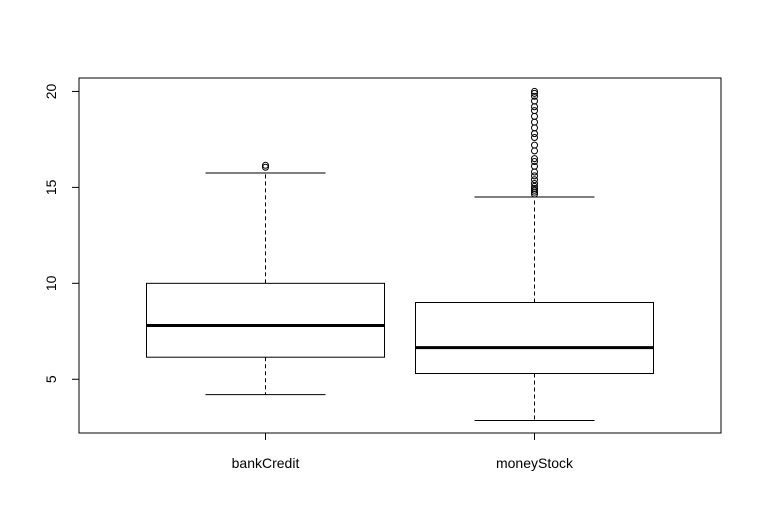 The width and height of the screenshot is (762, 531). Describe the element at coordinates (51, 379) in the screenshot. I see `y-tick-label-5: 5` at that location.